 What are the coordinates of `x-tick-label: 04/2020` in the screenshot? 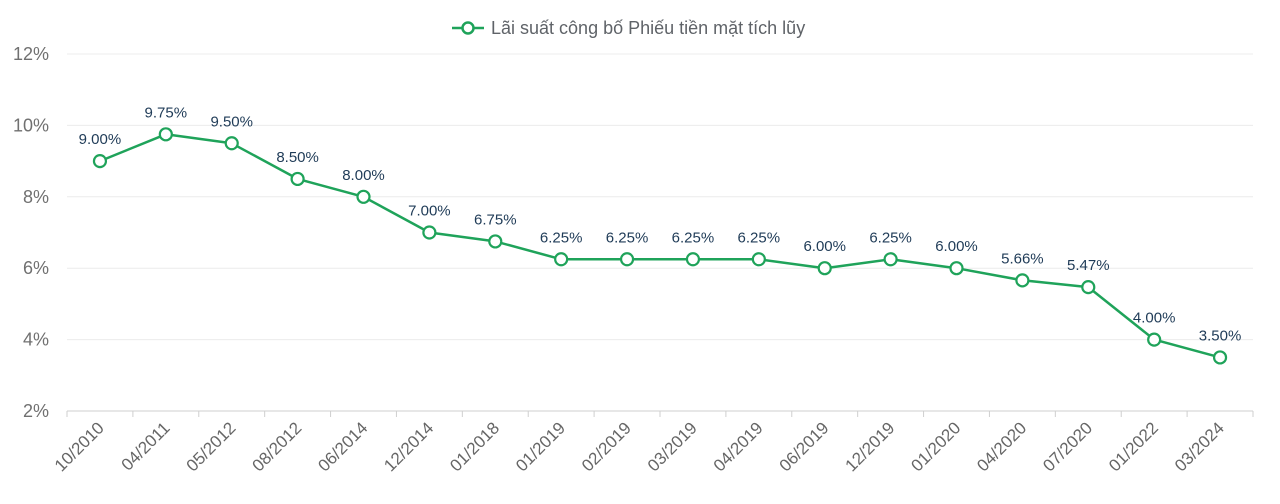 It's located at (1001, 446).